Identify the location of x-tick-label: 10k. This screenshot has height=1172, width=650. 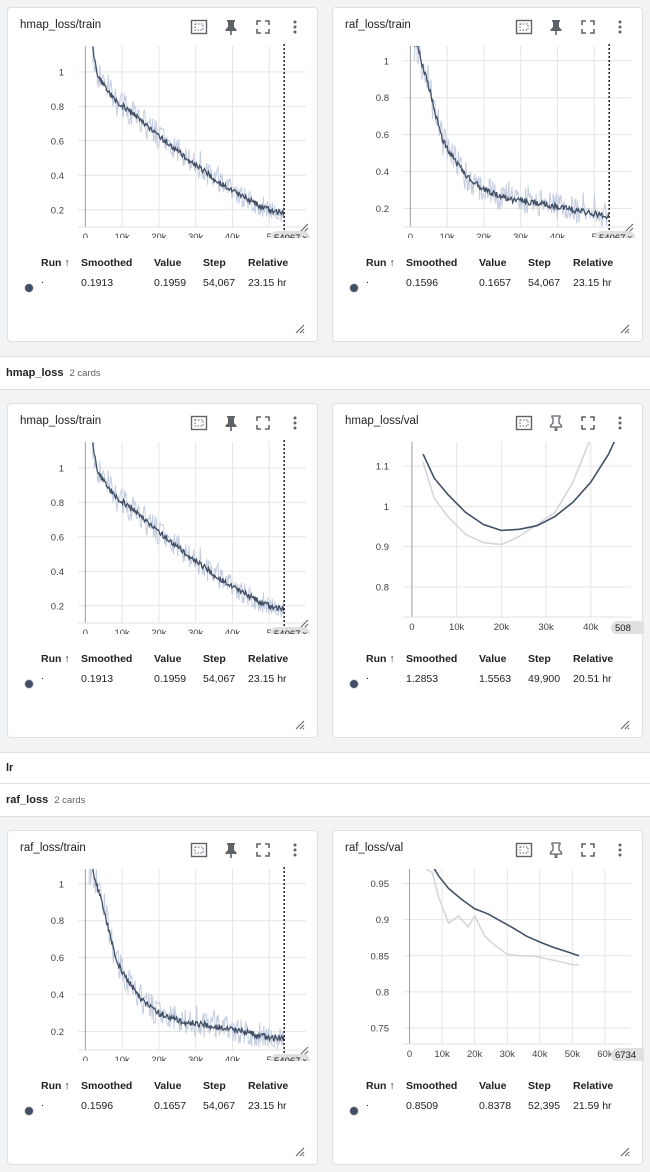
(457, 627).